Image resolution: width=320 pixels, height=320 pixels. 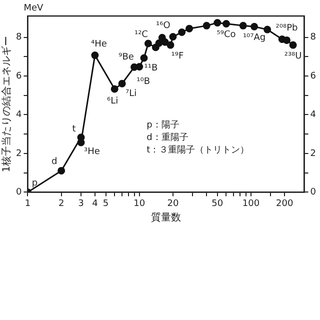 I want to click on annotation: ⁶Li, so click(x=112, y=101).